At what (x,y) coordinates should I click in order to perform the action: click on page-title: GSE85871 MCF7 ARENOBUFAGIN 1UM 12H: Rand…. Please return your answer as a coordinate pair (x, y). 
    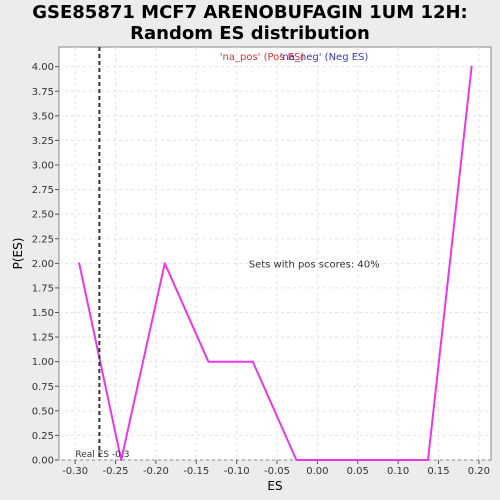
    Looking at the image, I should click on (250, 23).